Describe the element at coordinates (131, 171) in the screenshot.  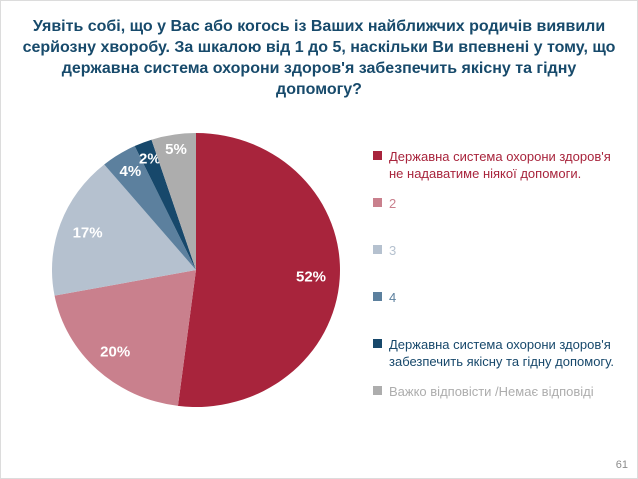
I see `pie-data-label-4: 4%` at that location.